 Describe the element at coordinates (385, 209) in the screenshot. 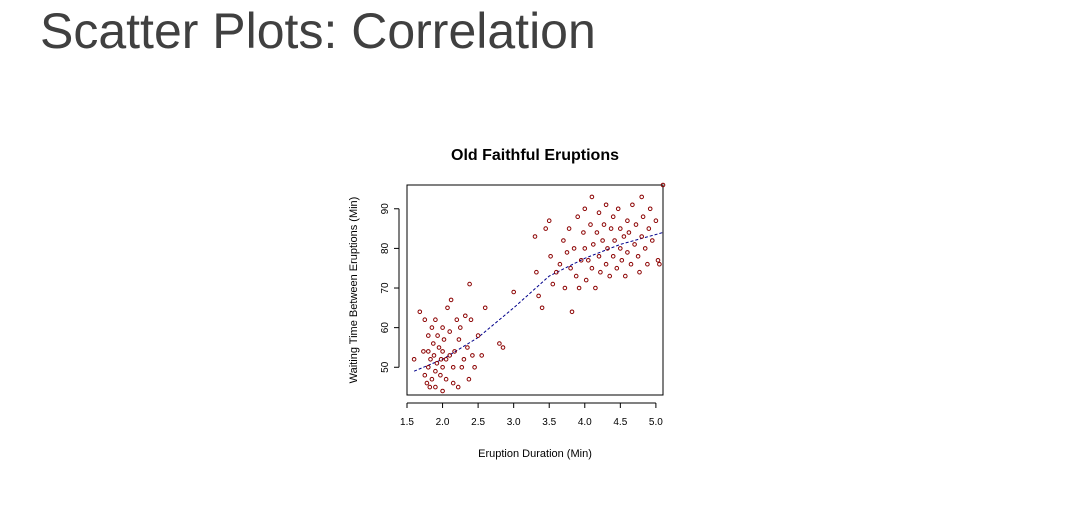

I see `y-tick-label: 90` at that location.